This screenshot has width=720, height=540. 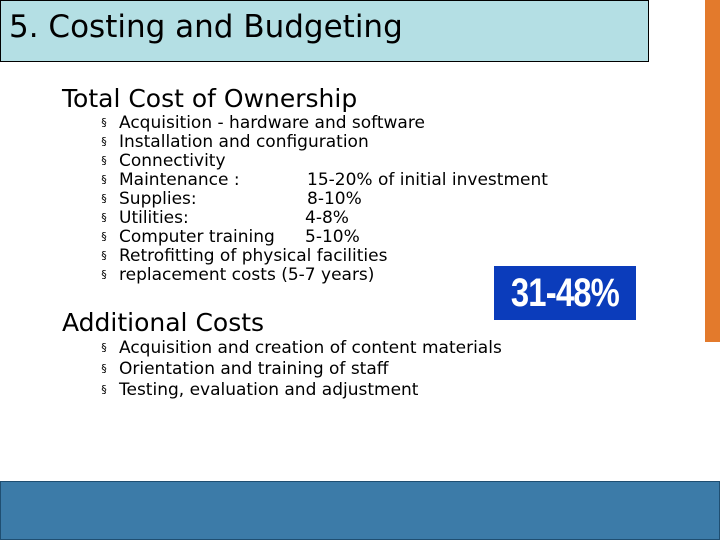 I want to click on title-box: 5. Costing and Budgeting, so click(x=324, y=31).